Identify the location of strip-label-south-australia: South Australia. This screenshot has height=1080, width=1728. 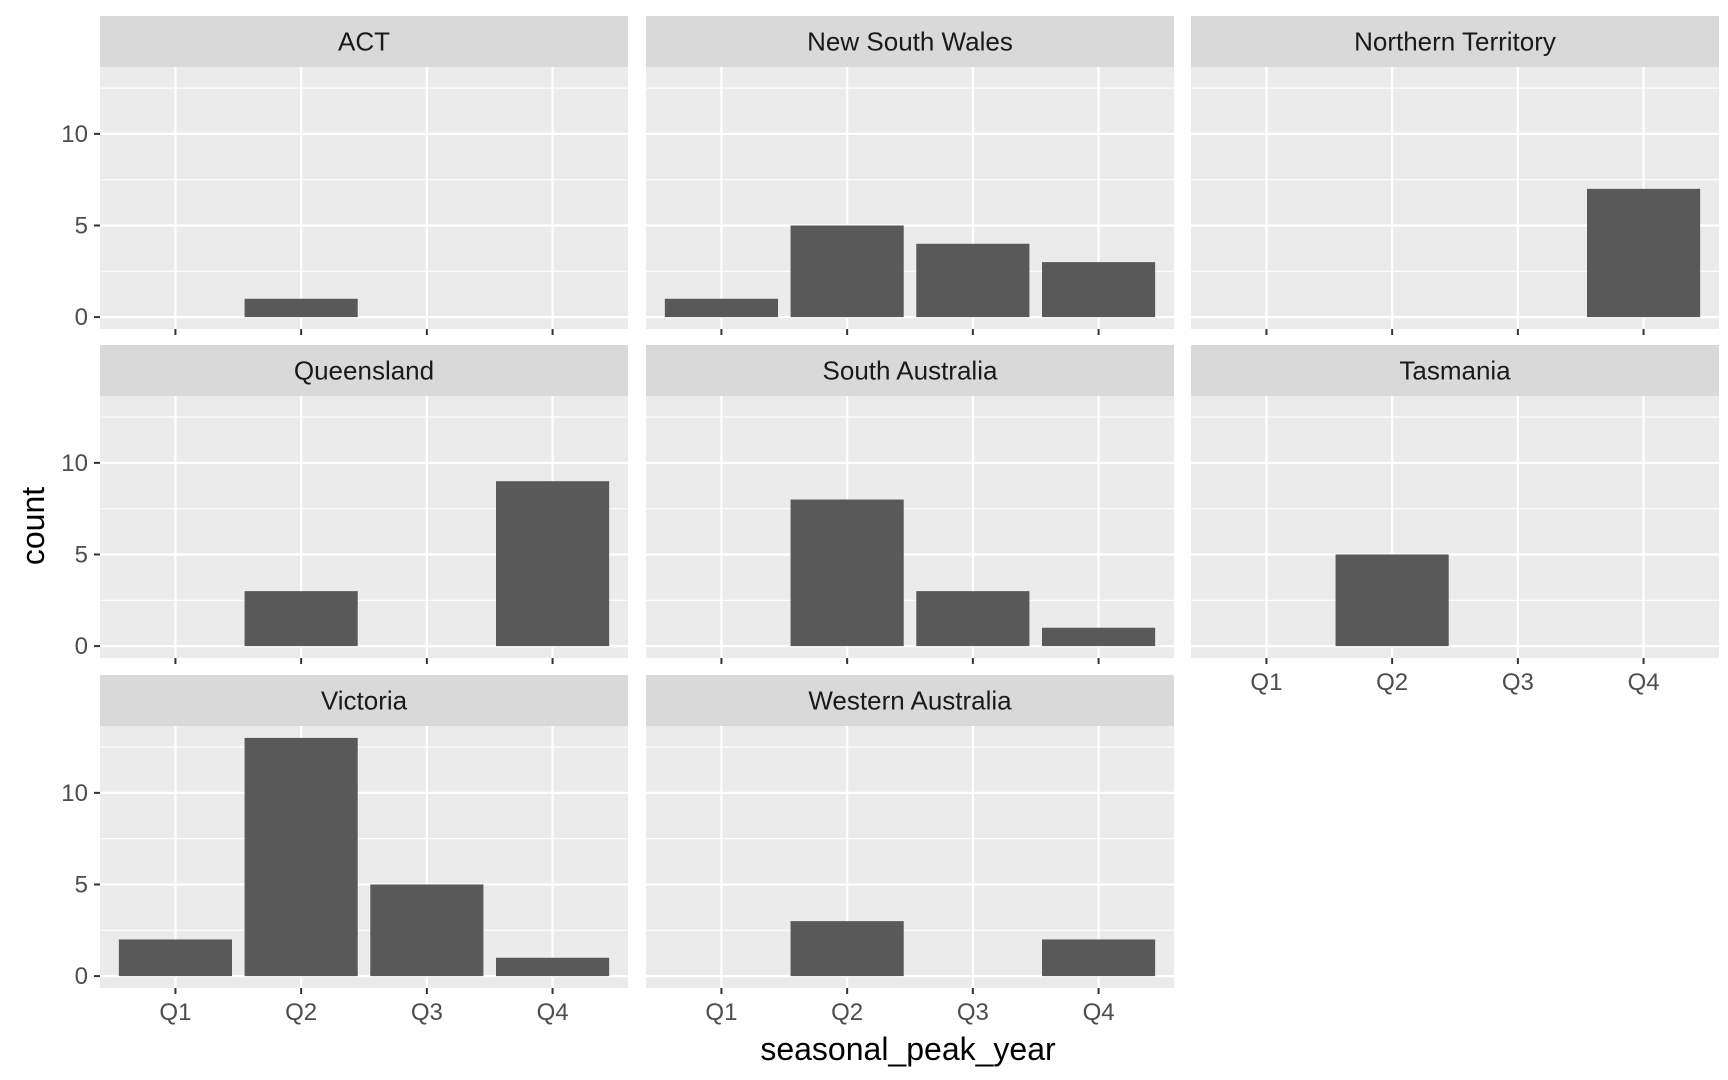
(910, 371).